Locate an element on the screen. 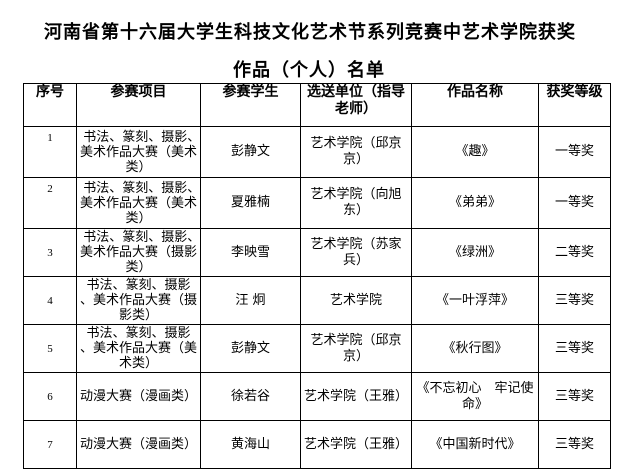  table-row: 6 动漫大赛（漫画类） 徐若谷 艺术学院（王雅） 《不忘初心 牢记使命》 三等奖 is located at coordinates (317, 396).